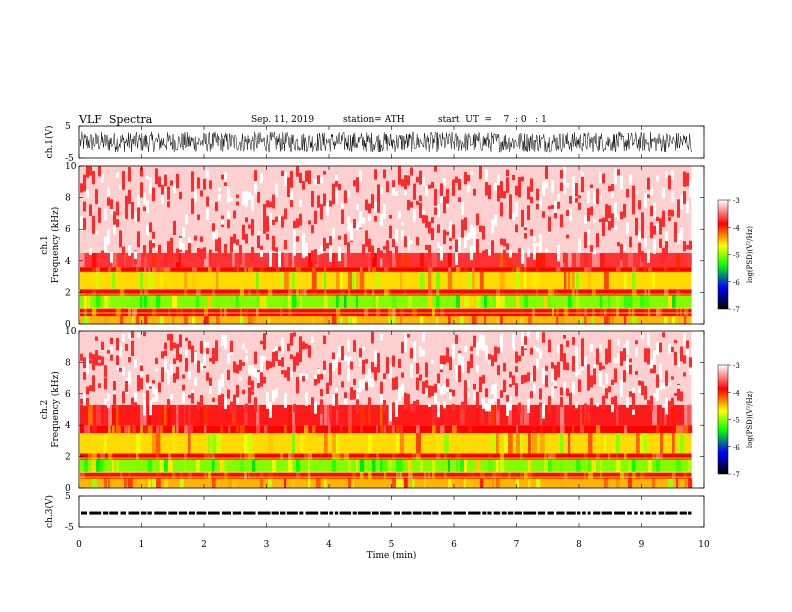 The image size is (792, 612). What do you see at coordinates (204, 545) in the screenshot?
I see `xtick-label: 2` at bounding box center [204, 545].